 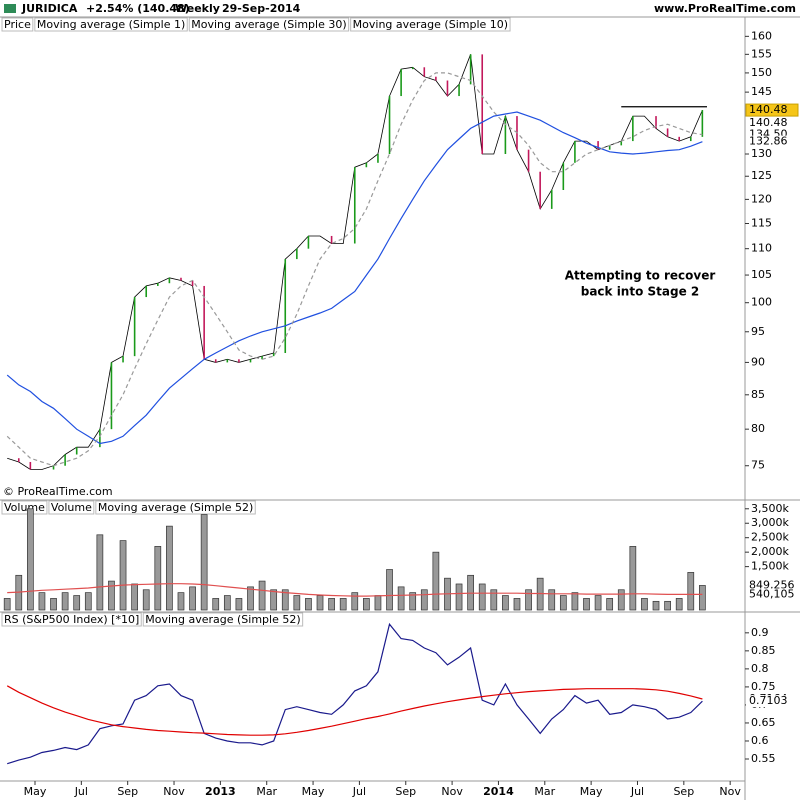 I want to click on y-tick-label: 1,500k, so click(x=770, y=566).